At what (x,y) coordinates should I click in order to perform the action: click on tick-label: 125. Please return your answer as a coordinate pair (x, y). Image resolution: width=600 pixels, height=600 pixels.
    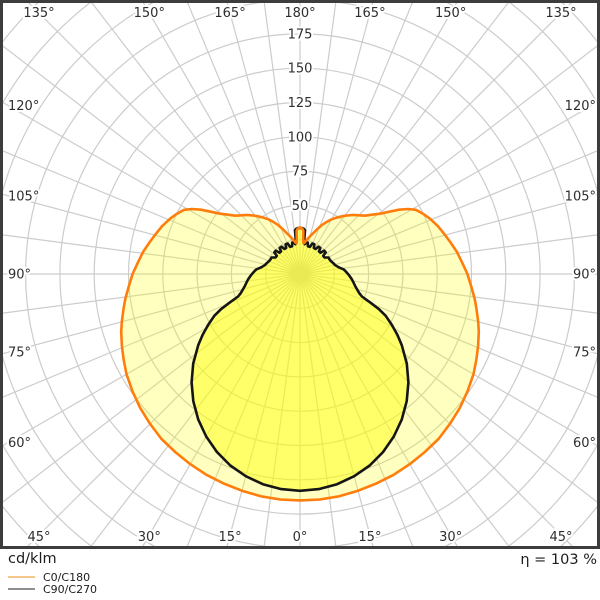
    Looking at the image, I should click on (300, 103).